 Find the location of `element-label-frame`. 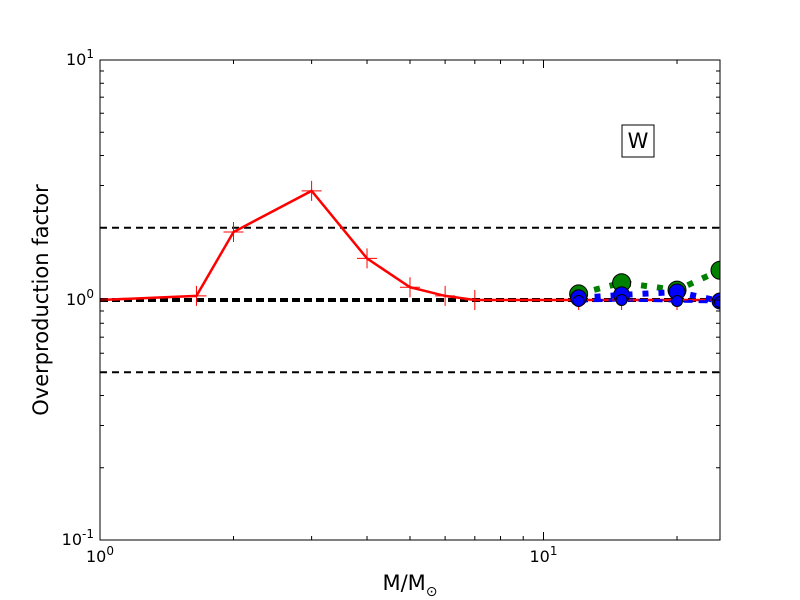

element-label-frame is located at coordinates (638, 141).